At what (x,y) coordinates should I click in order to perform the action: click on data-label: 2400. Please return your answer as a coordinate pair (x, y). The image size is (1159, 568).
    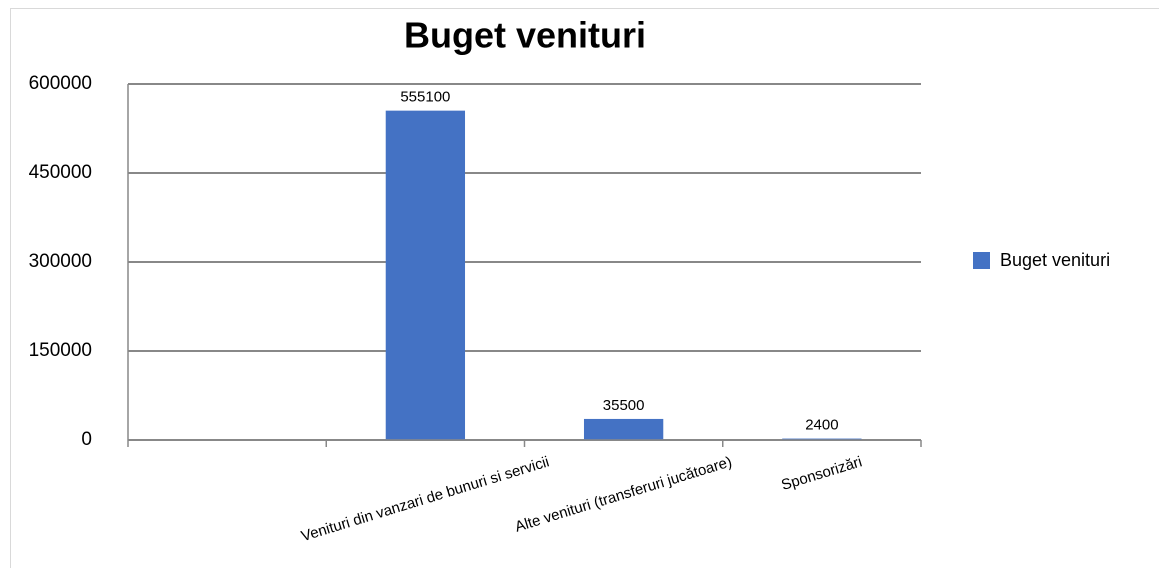
    Looking at the image, I should click on (821, 425).